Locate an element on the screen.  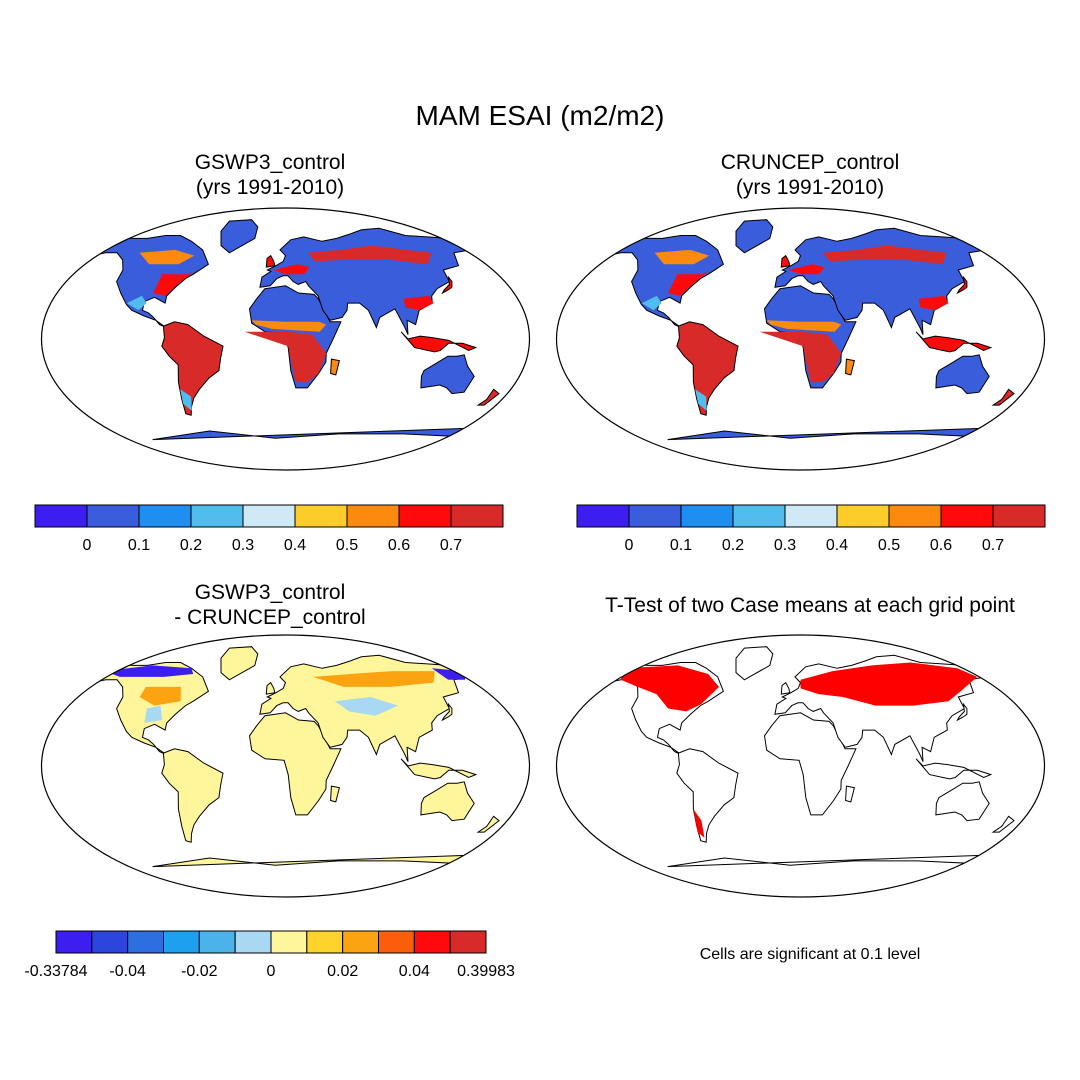
map-ttest-significance is located at coordinates (800, 766).